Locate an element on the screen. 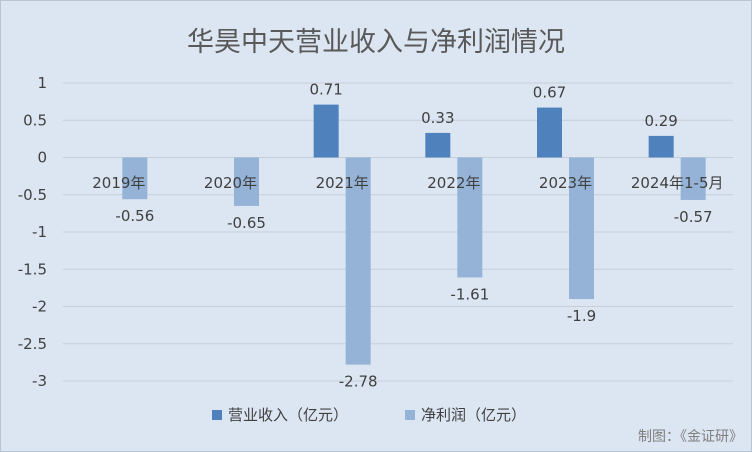 This screenshot has width=752, height=452. legend-label-net-profit: 净利润（亿元） is located at coordinates (473, 415).